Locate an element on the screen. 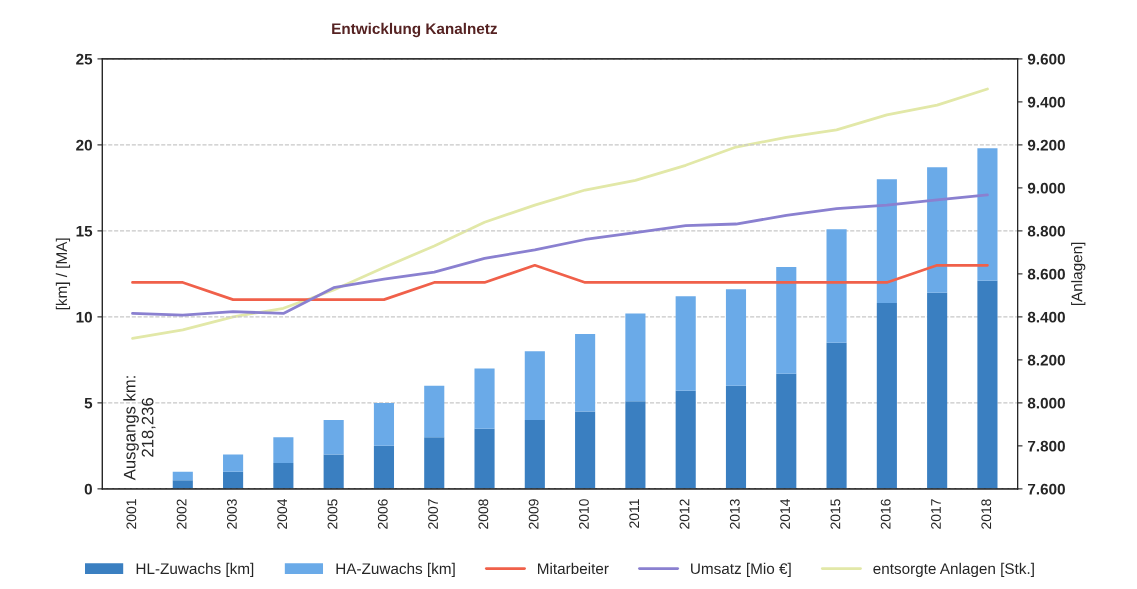  legend-label: HA-Zuwachs [km] is located at coordinates (395, 570).